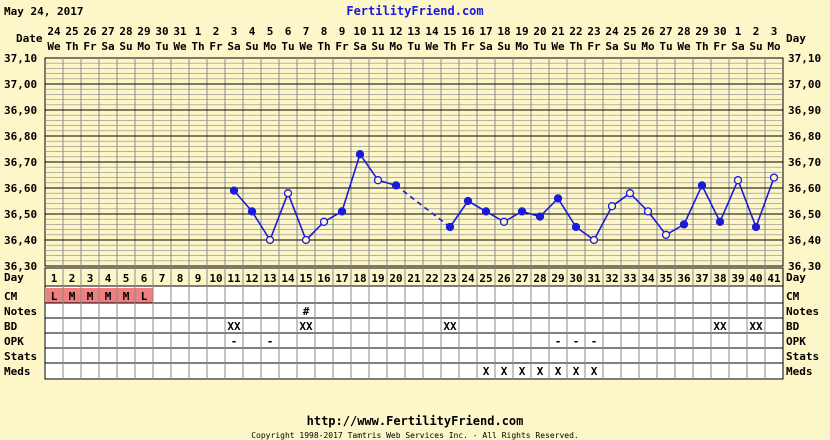 The height and width of the screenshot is (440, 830). Describe the element at coordinates (251, 278) in the screenshot. I see `cycle-day-number: 12` at that location.